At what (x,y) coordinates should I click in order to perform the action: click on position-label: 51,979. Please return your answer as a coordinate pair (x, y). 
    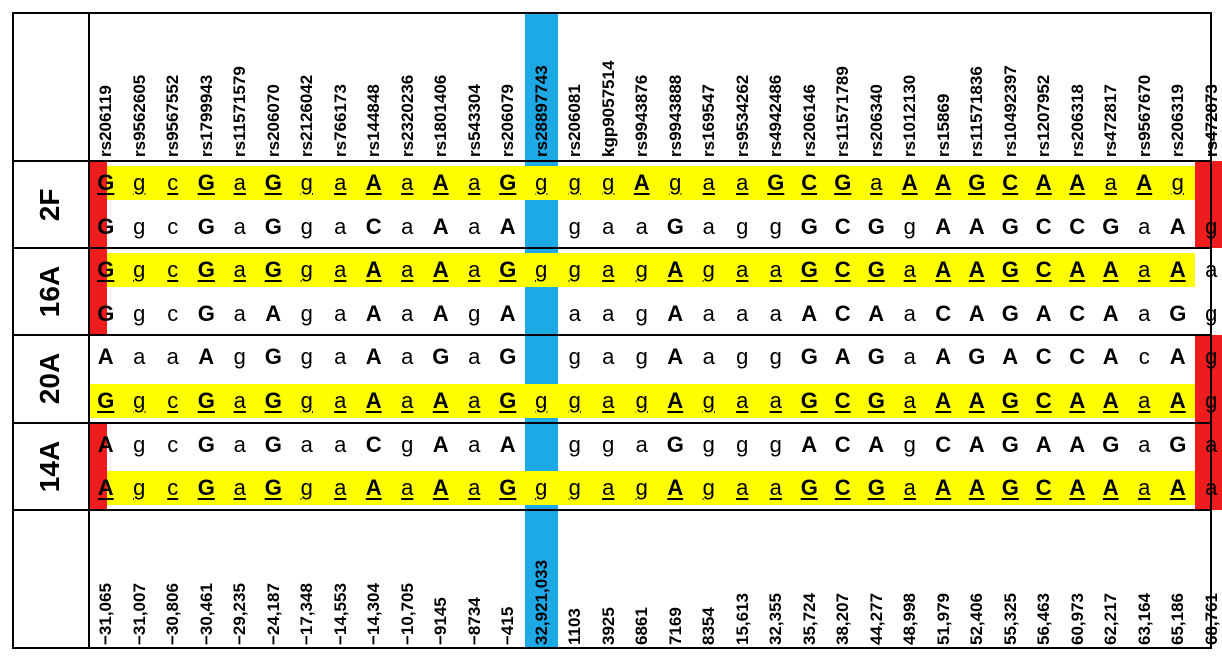
    Looking at the image, I should click on (943, 619).